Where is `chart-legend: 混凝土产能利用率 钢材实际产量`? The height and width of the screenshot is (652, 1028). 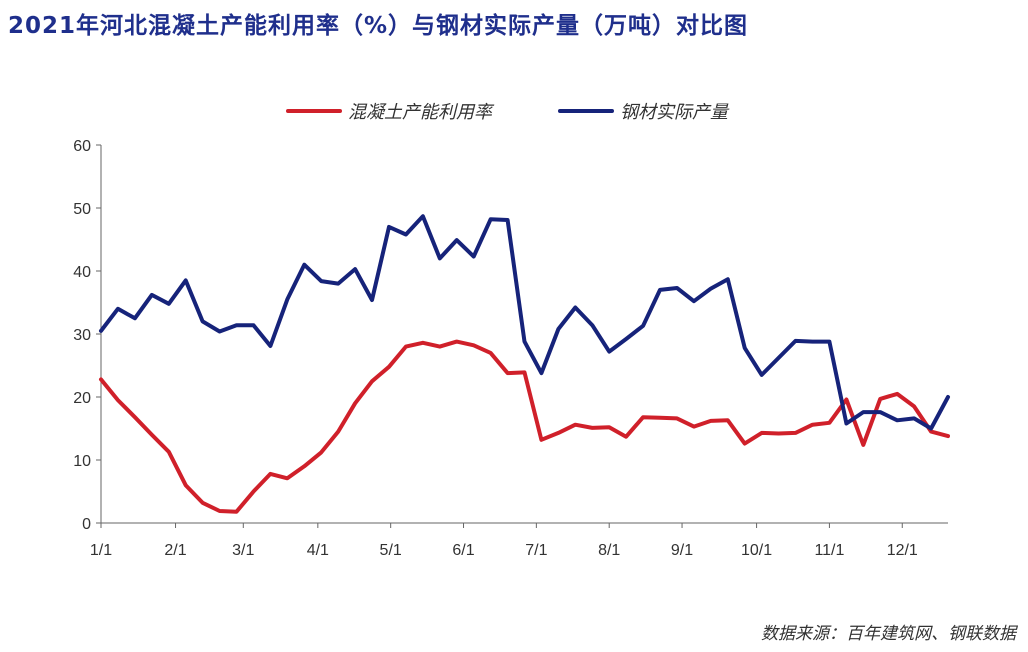 chart-legend: 混凝土产能利用率 钢材实际产量 is located at coordinates (508, 112).